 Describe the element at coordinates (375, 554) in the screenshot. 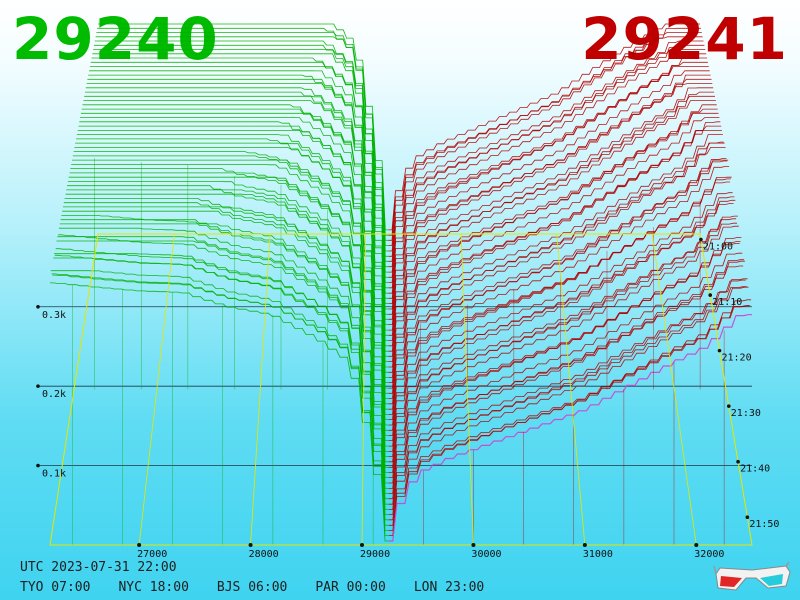

I see `price-tick-label: 29000` at that location.